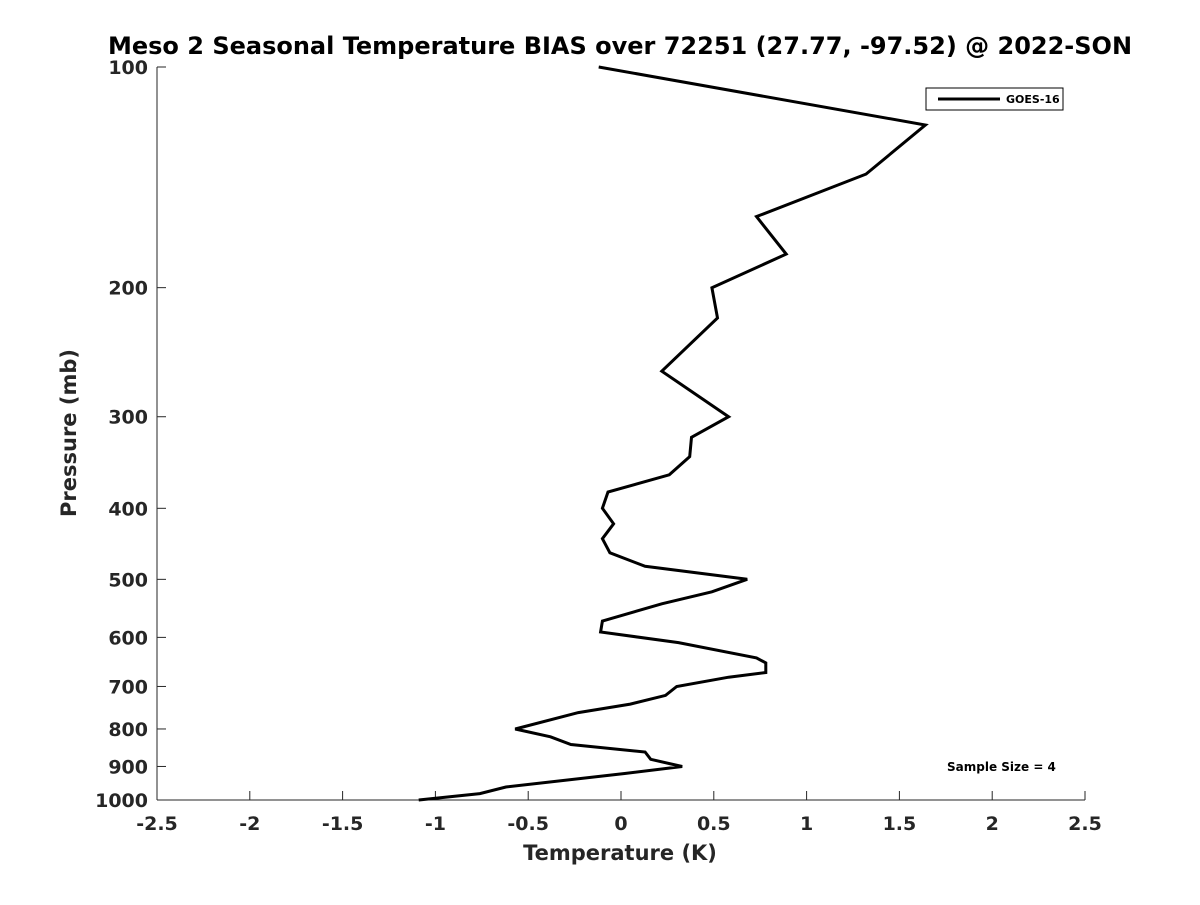  Describe the element at coordinates (806, 824) in the screenshot. I see `x-tick-label: 1` at that location.